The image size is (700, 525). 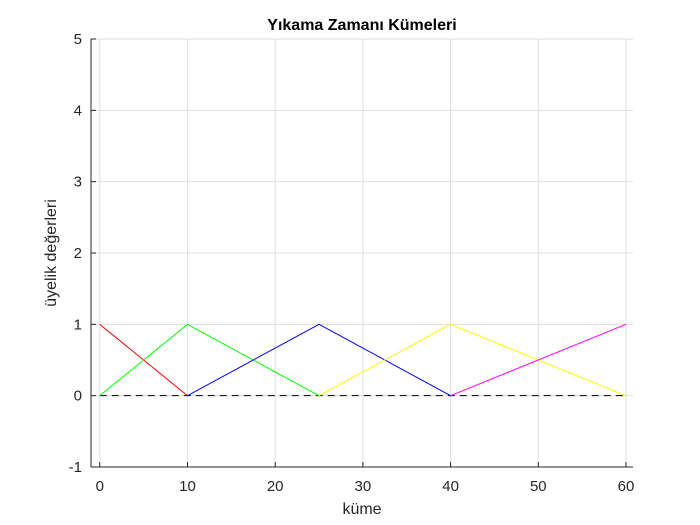 I want to click on y-tick-label: 4, so click(x=78, y=110).